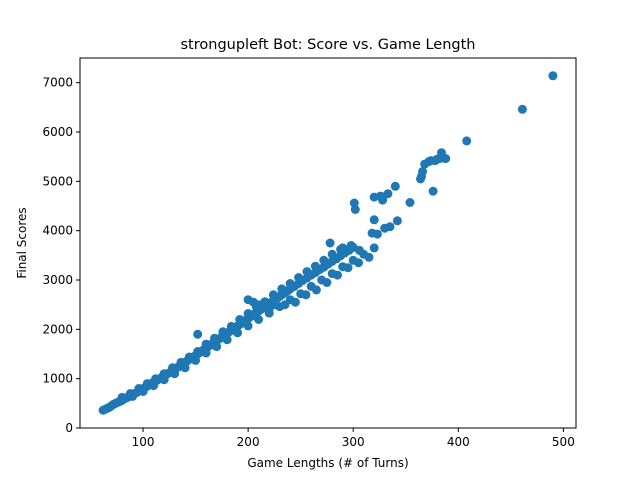 This screenshot has width=640, height=480. Describe the element at coordinates (563, 442) in the screenshot. I see `x-tick-label: 500` at that location.